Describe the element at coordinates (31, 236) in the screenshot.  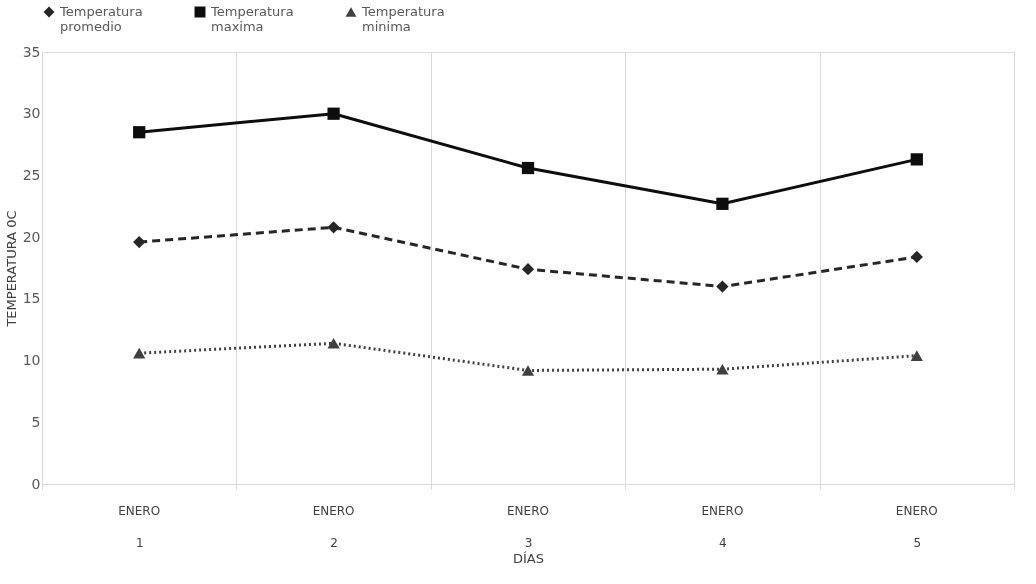
I see `y-tick-label: 20` at that location.